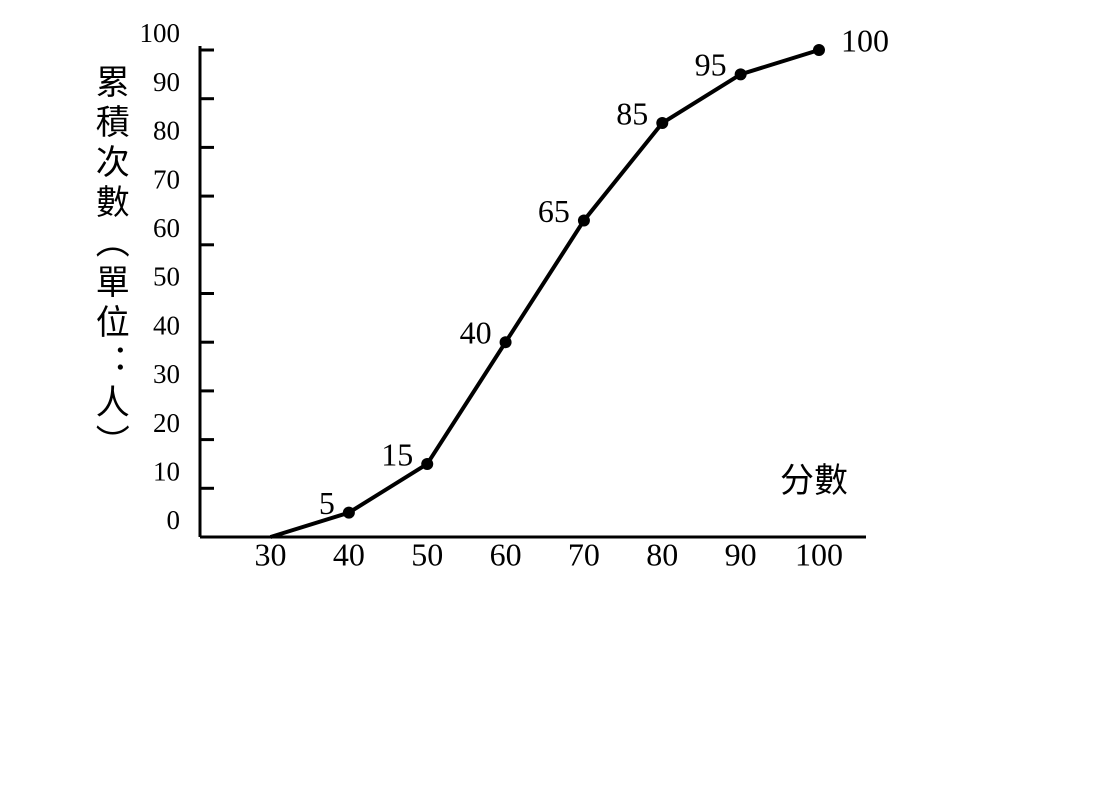 This screenshot has height=794, width=1106. I want to click on data-label: 65, so click(554, 211).